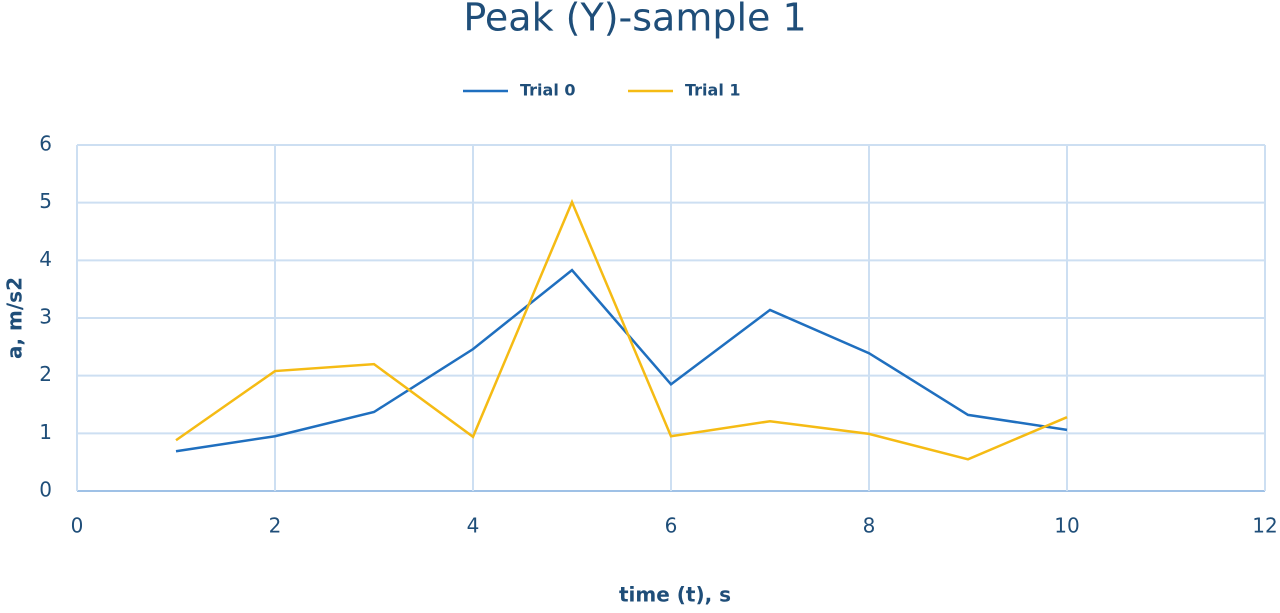  What do you see at coordinates (45, 259) in the screenshot?
I see `y-tick-label: 4` at bounding box center [45, 259].